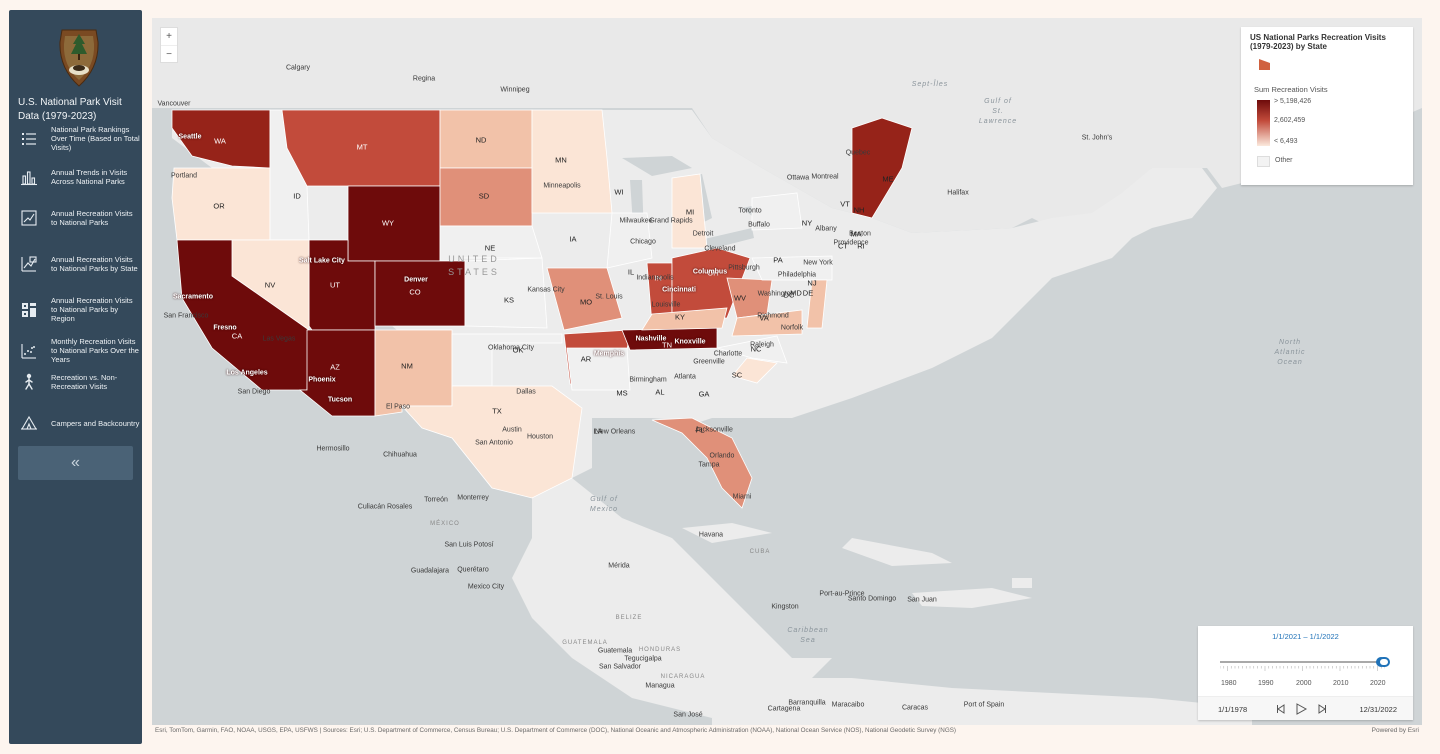 The width and height of the screenshot is (1440, 754). I want to click on state-label-tx: TX, so click(497, 411).